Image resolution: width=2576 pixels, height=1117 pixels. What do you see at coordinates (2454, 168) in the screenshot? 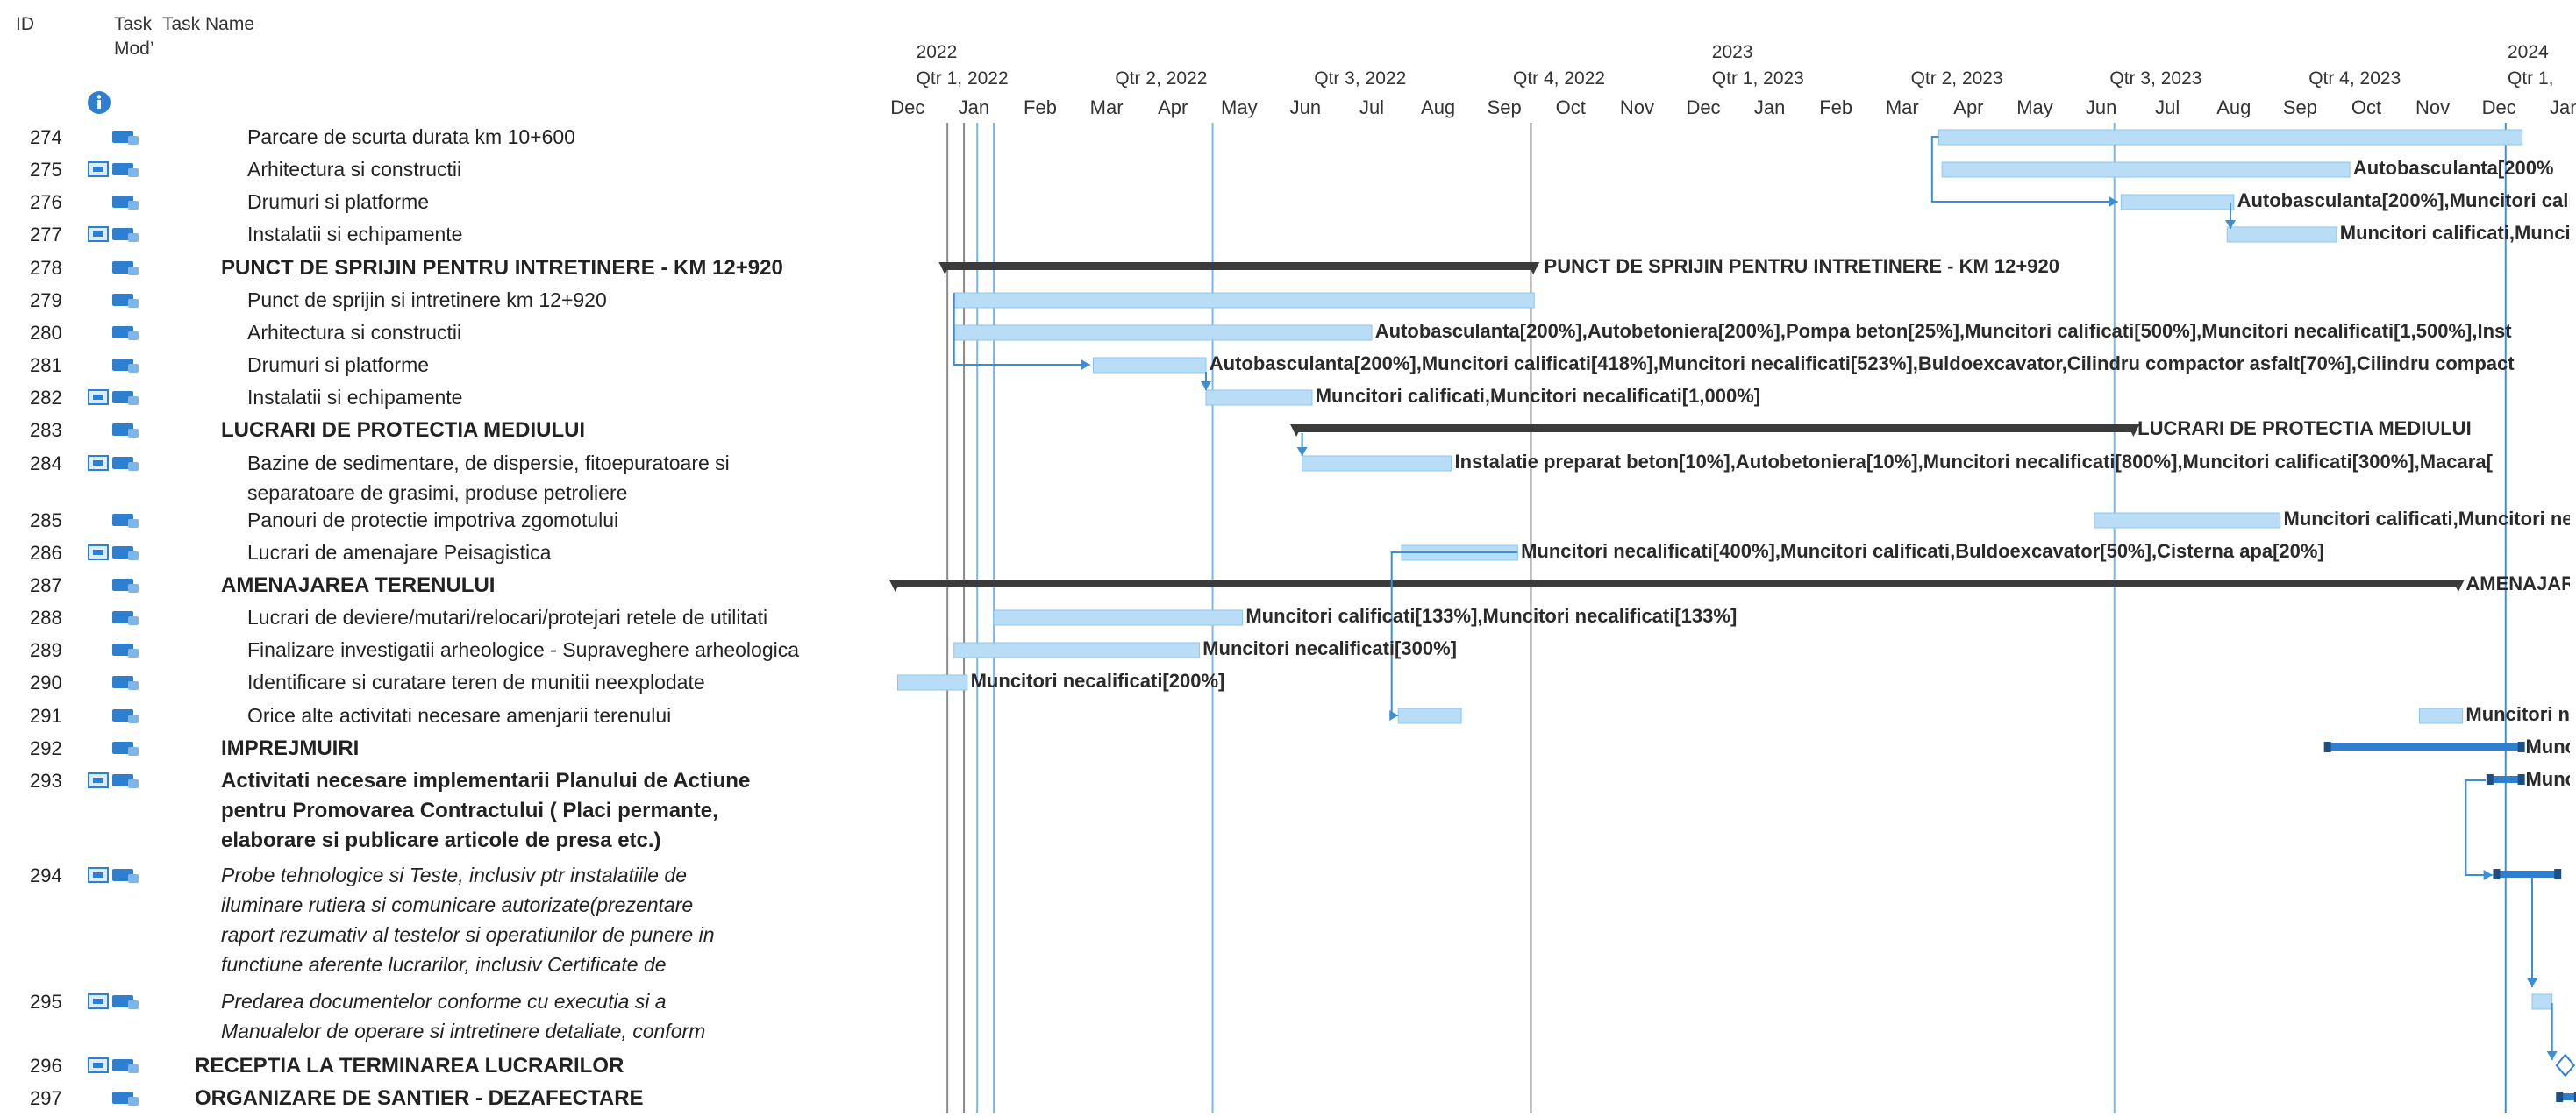
I see `bar-resource-label: Autobasculanta[200%` at bounding box center [2454, 168].